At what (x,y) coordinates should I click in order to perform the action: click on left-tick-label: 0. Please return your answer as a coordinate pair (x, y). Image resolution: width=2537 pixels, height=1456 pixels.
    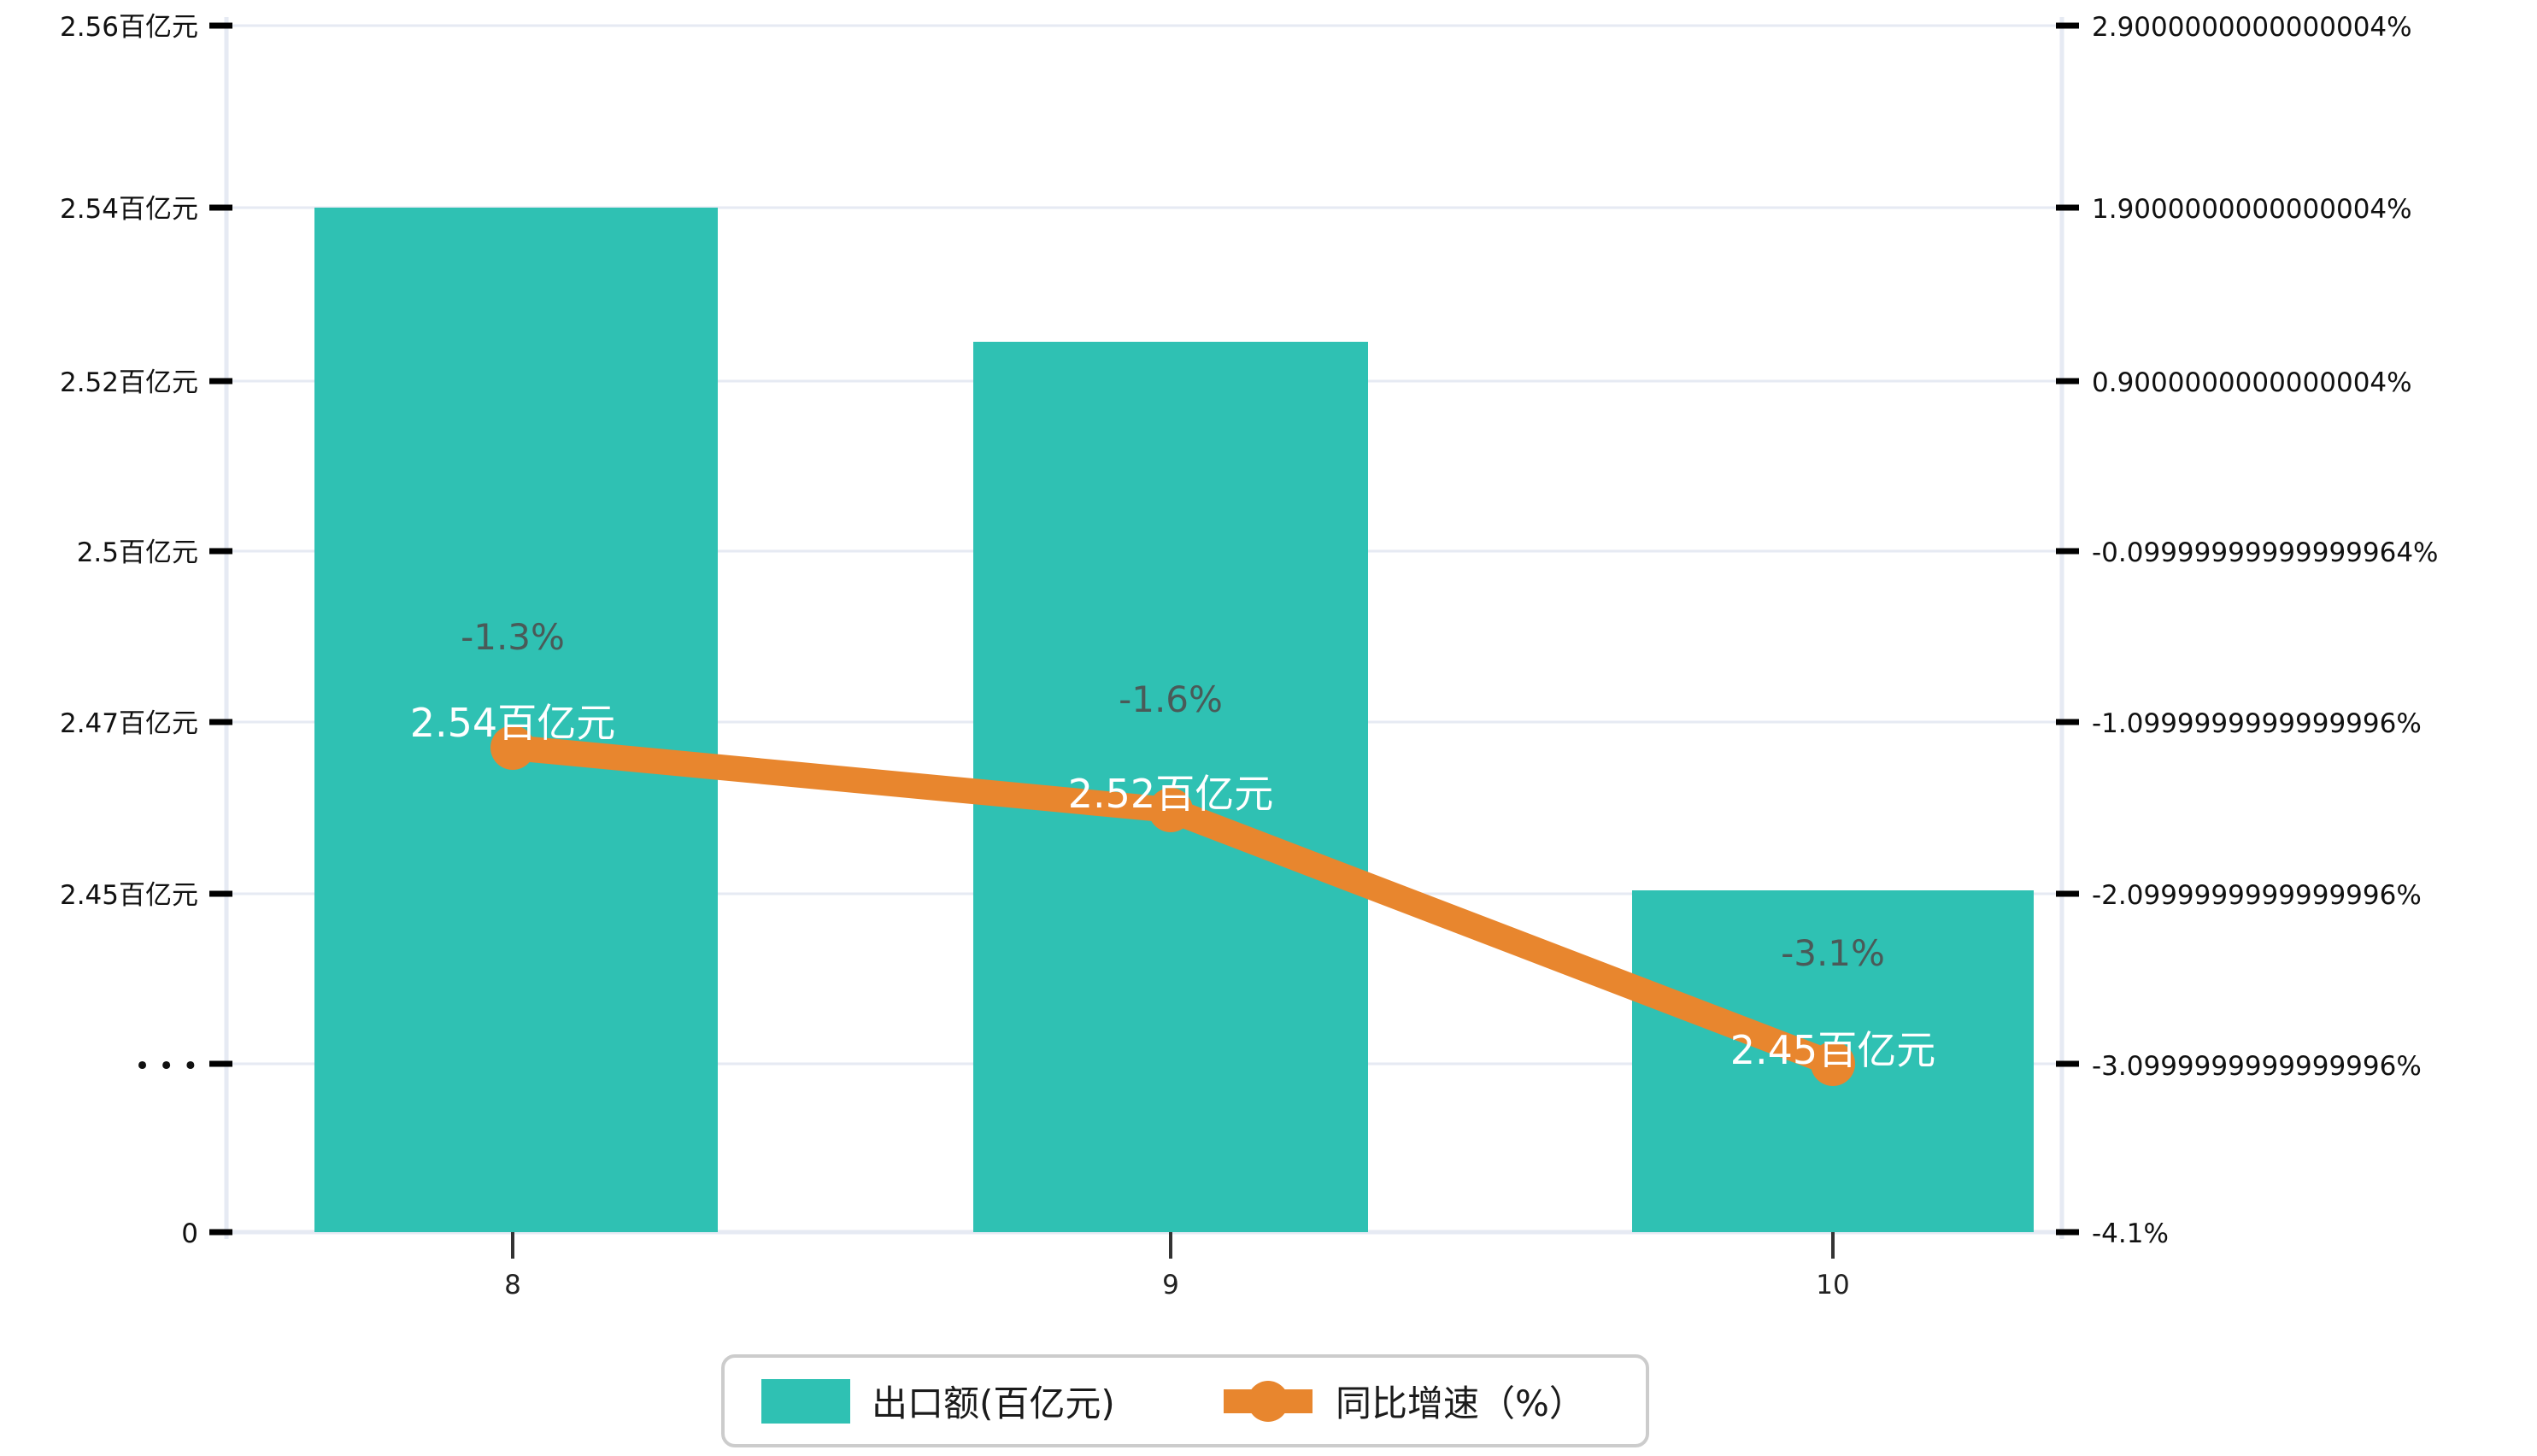
    Looking at the image, I should click on (189, 1233).